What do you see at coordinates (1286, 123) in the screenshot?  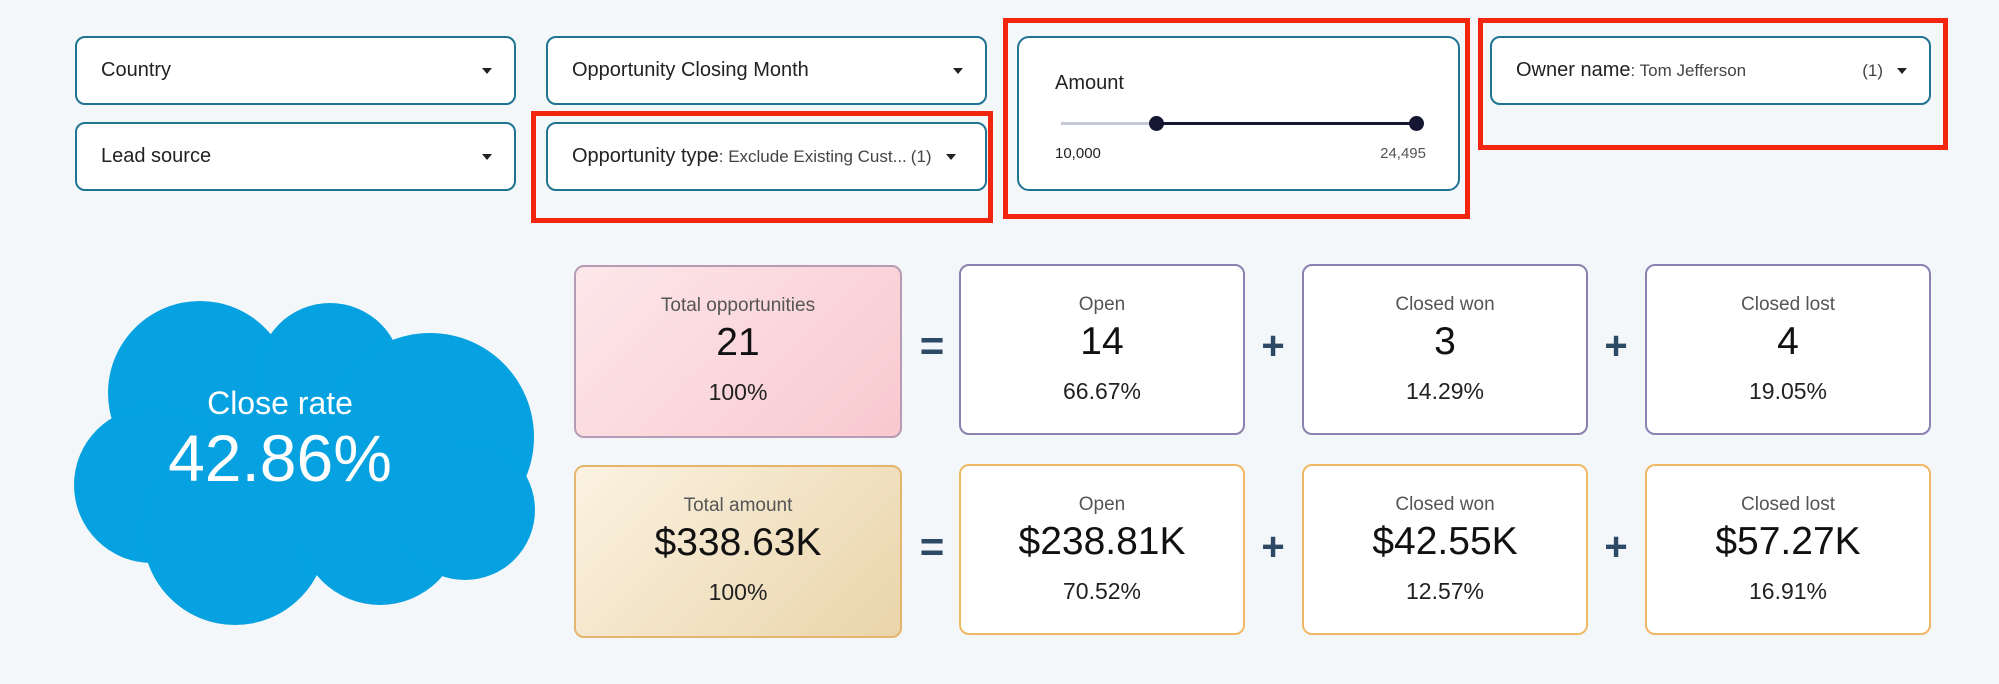 I see `amount-slider-range` at bounding box center [1286, 123].